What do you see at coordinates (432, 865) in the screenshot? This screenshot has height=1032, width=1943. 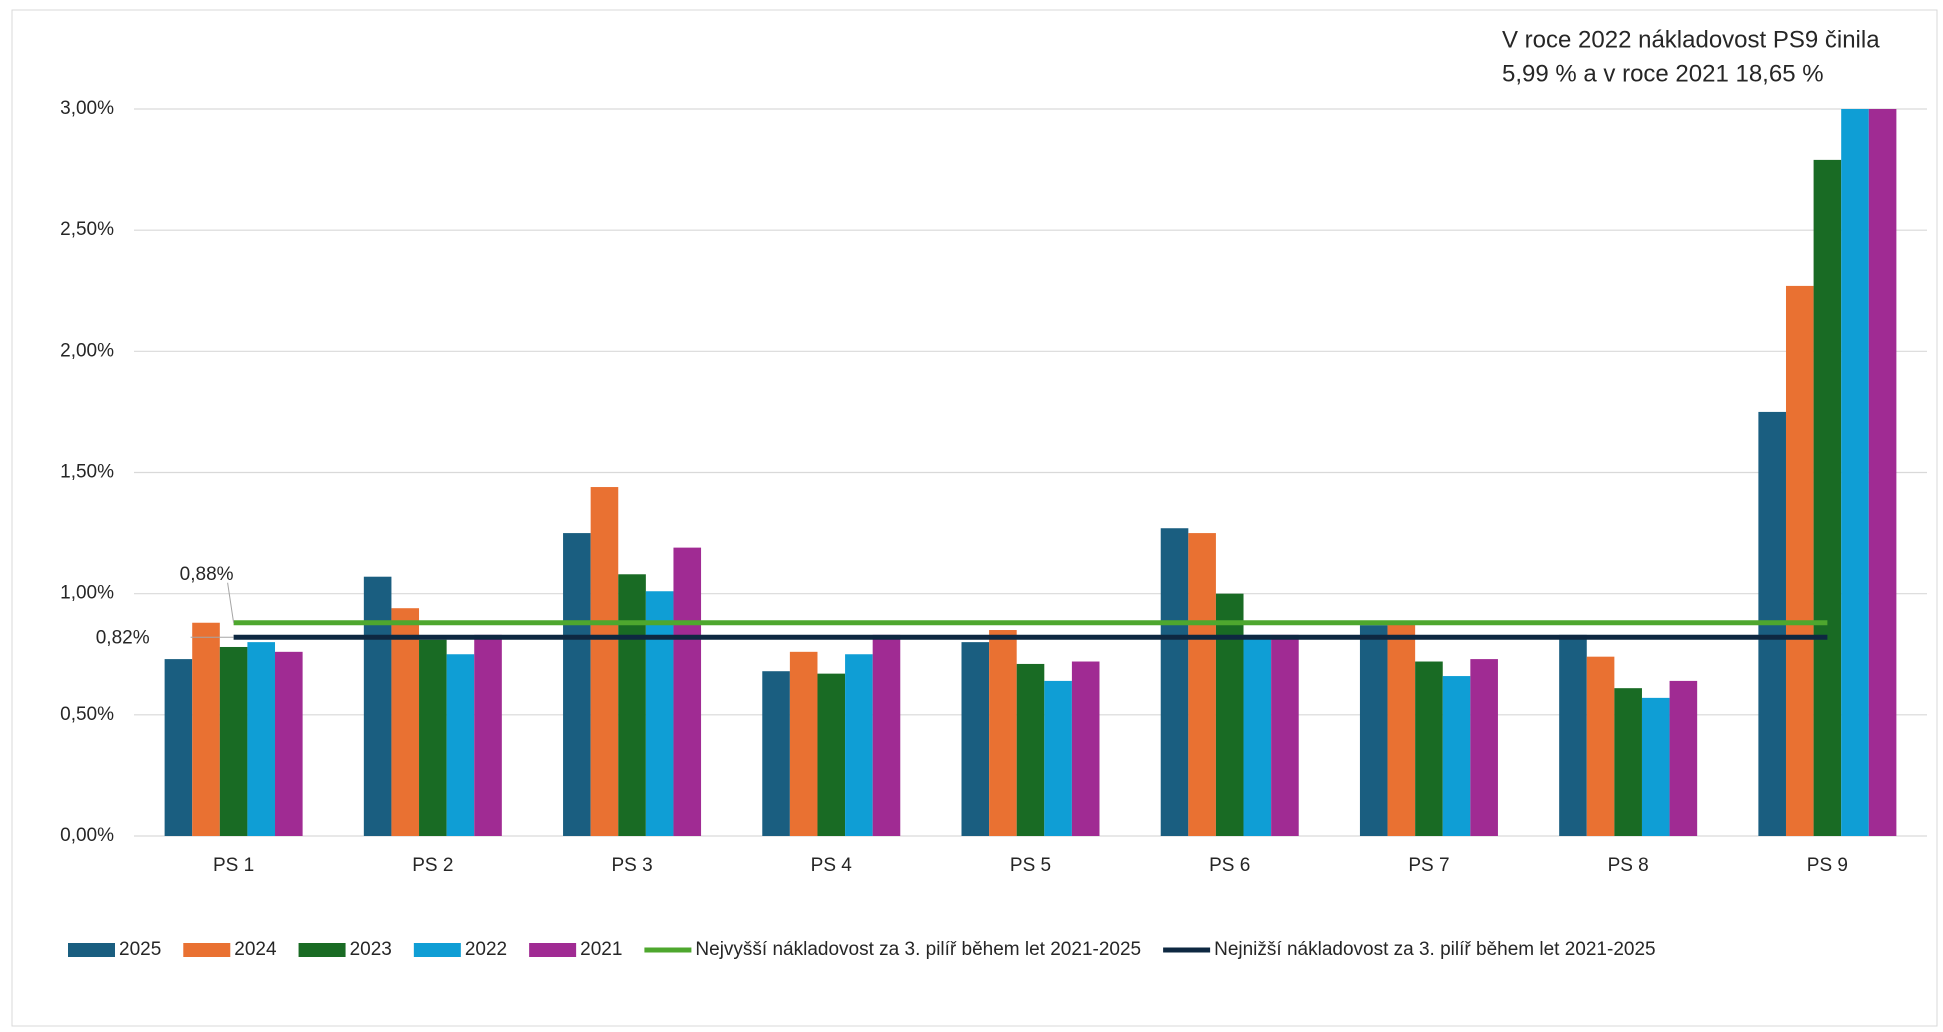 I see `x-tick-label: PS 2` at bounding box center [432, 865].